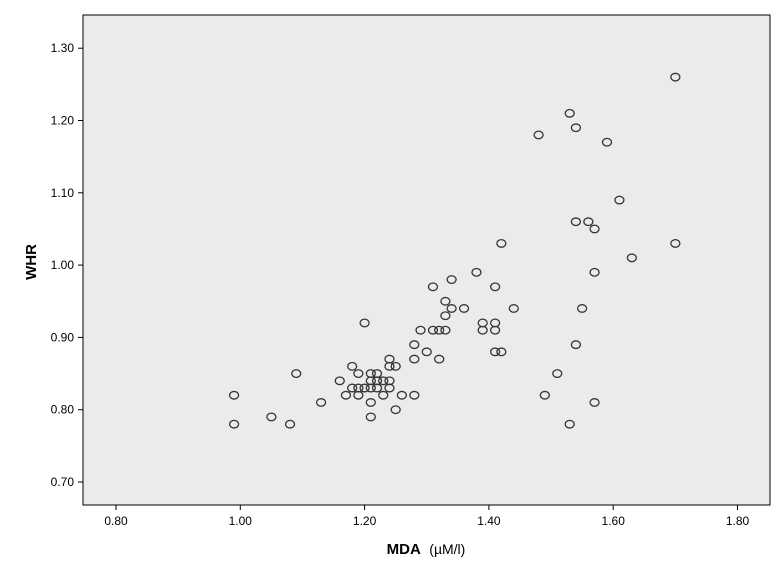 This screenshot has height=573, width=784. What do you see at coordinates (31, 262) in the screenshot?
I see `y-axis-title: WHR` at bounding box center [31, 262].